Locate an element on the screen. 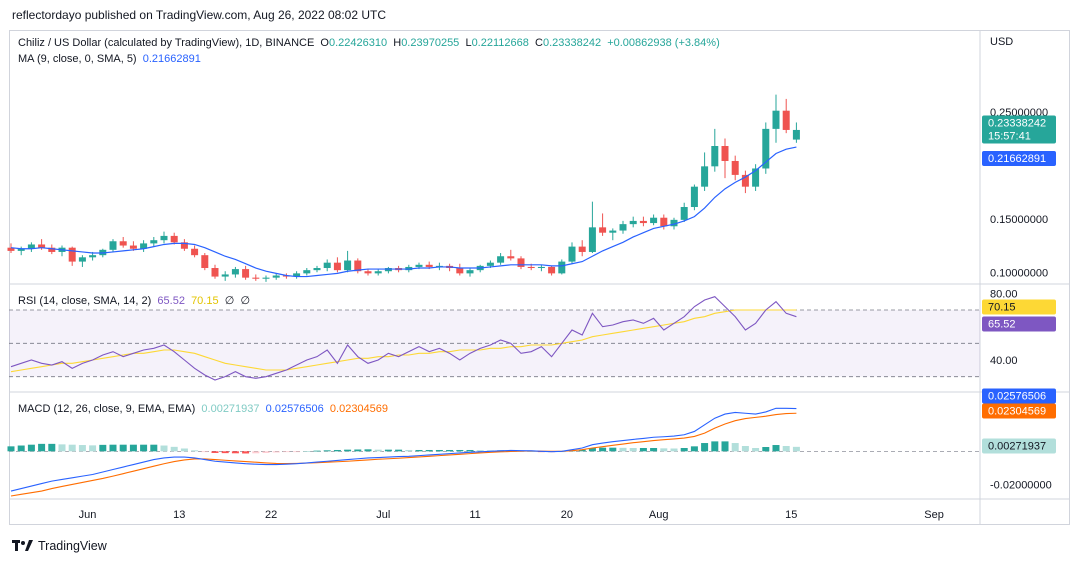 Image resolution: width=1079 pixels, height=563 pixels. macd-badge-text: 0.02576506 is located at coordinates (1017, 397).